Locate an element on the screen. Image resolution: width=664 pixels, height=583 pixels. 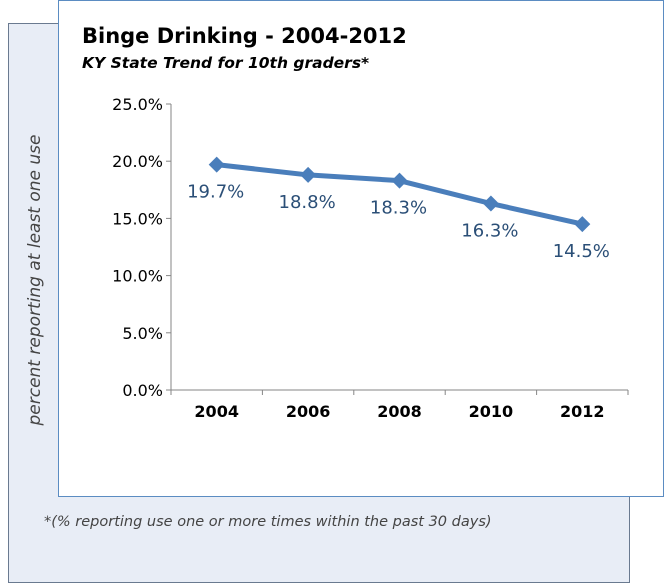
data-label: 18.8% is located at coordinates (307, 202).